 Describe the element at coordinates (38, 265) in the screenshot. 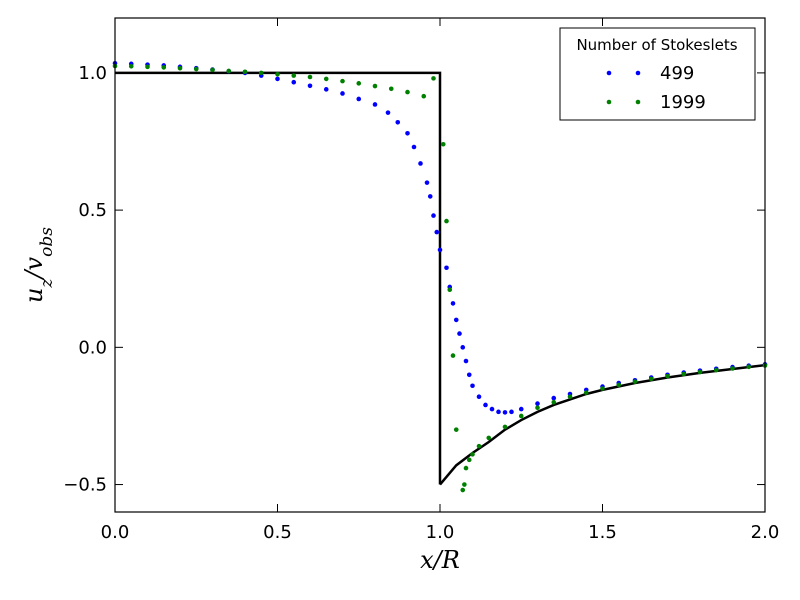

I see `y-axis-label-text: uz/vobs` at that location.